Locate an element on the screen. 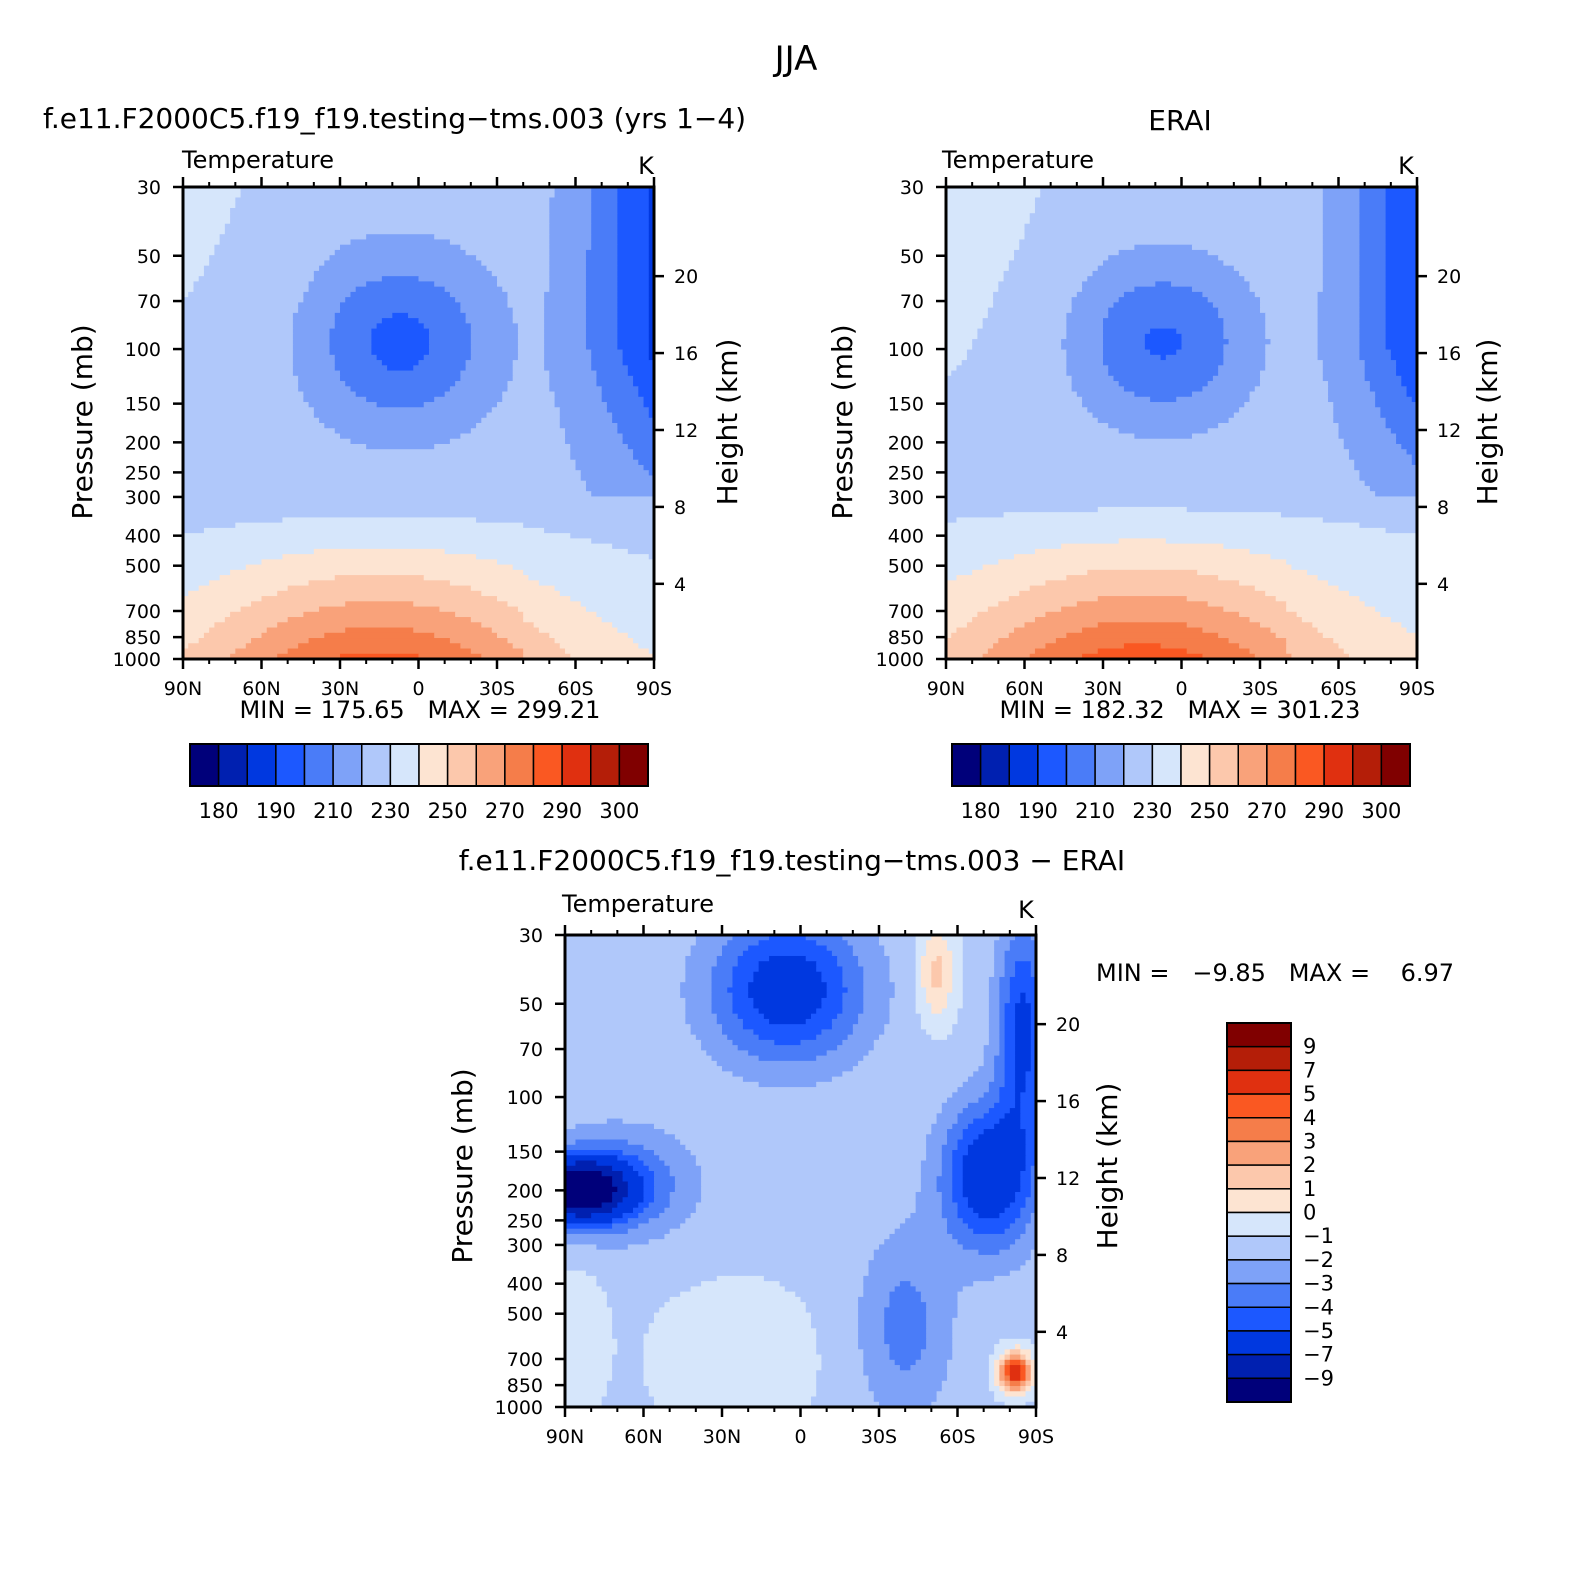 Image resolution: width=1591 pixels, height=1592 pixels. obs-colorbar-label: 210 is located at coordinates (1095, 811).